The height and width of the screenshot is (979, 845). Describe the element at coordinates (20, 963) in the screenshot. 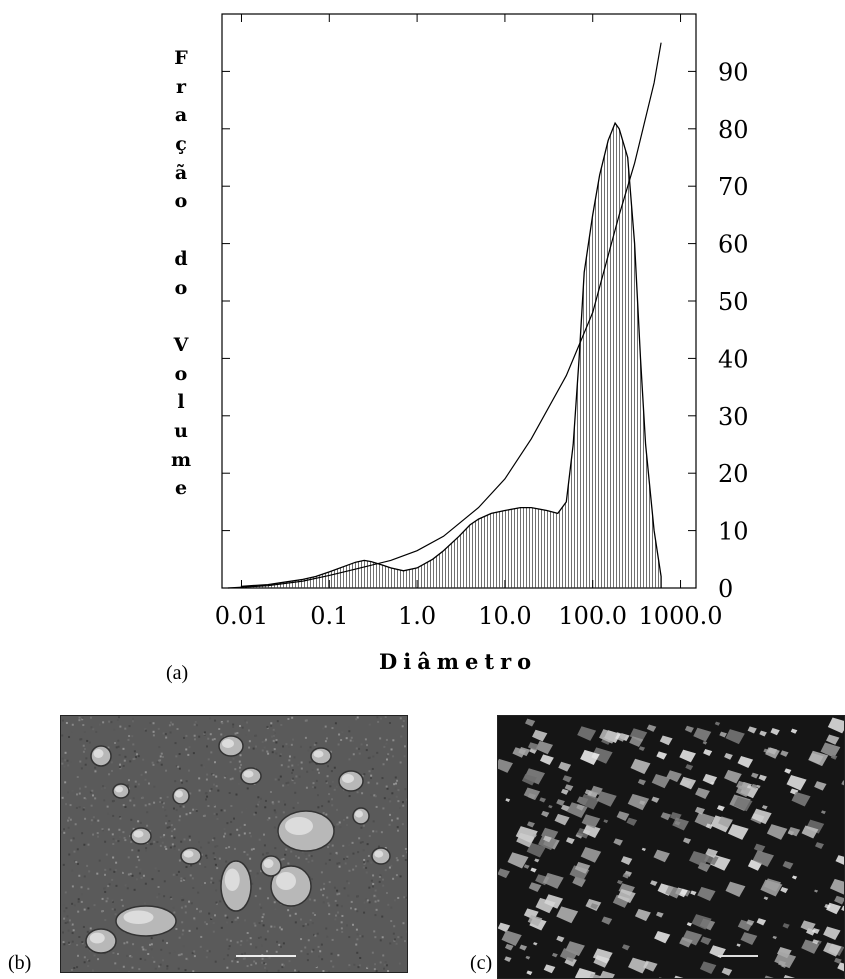

I see `panel-label-b: (b)` at that location.